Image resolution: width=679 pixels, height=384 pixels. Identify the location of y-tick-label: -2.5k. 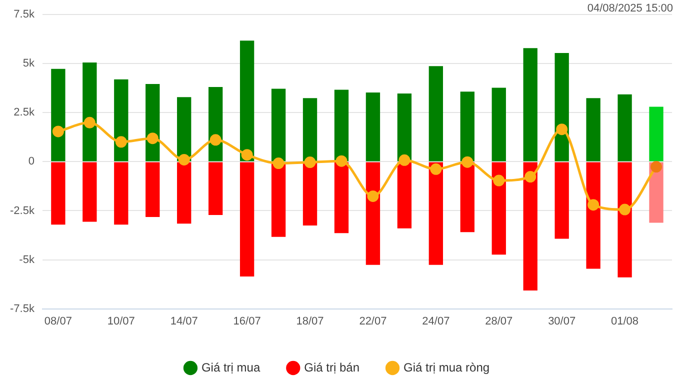
(22, 210).